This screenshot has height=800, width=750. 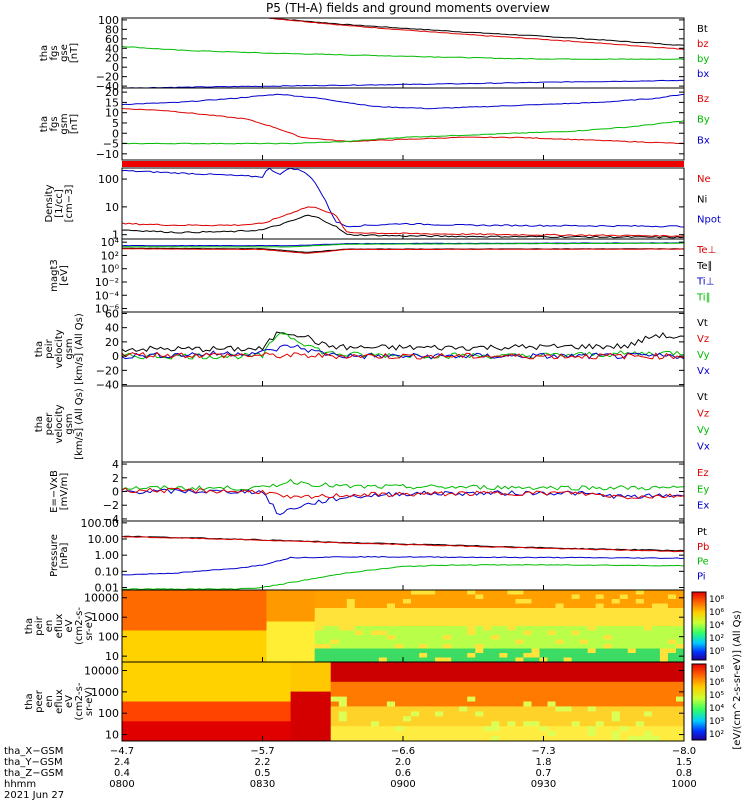 I want to click on x-row-value: 1000, so click(x=683, y=784).